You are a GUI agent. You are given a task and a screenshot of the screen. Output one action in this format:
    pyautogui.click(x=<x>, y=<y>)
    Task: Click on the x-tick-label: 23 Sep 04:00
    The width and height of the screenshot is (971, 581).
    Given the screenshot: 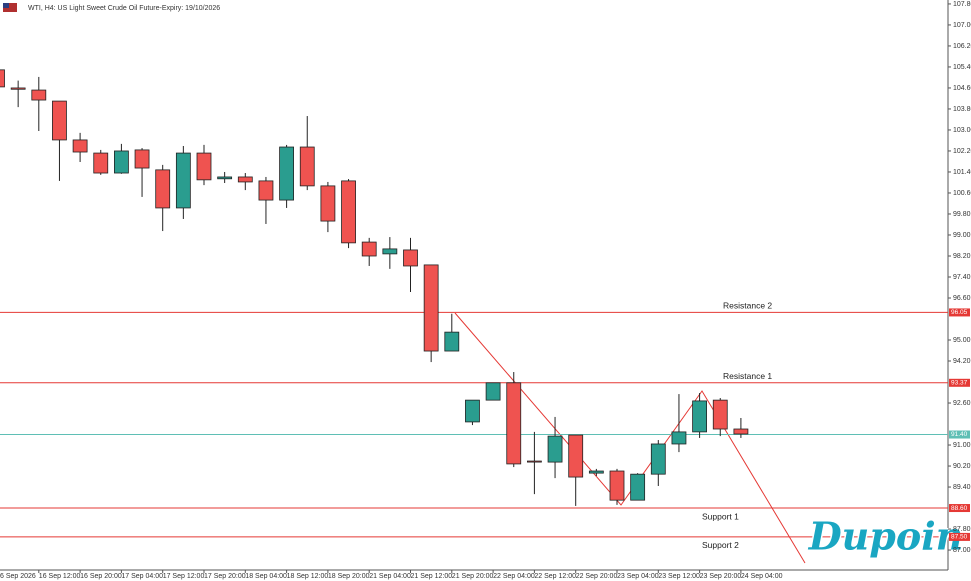 What is the action you would take?
    pyautogui.click(x=638, y=576)
    